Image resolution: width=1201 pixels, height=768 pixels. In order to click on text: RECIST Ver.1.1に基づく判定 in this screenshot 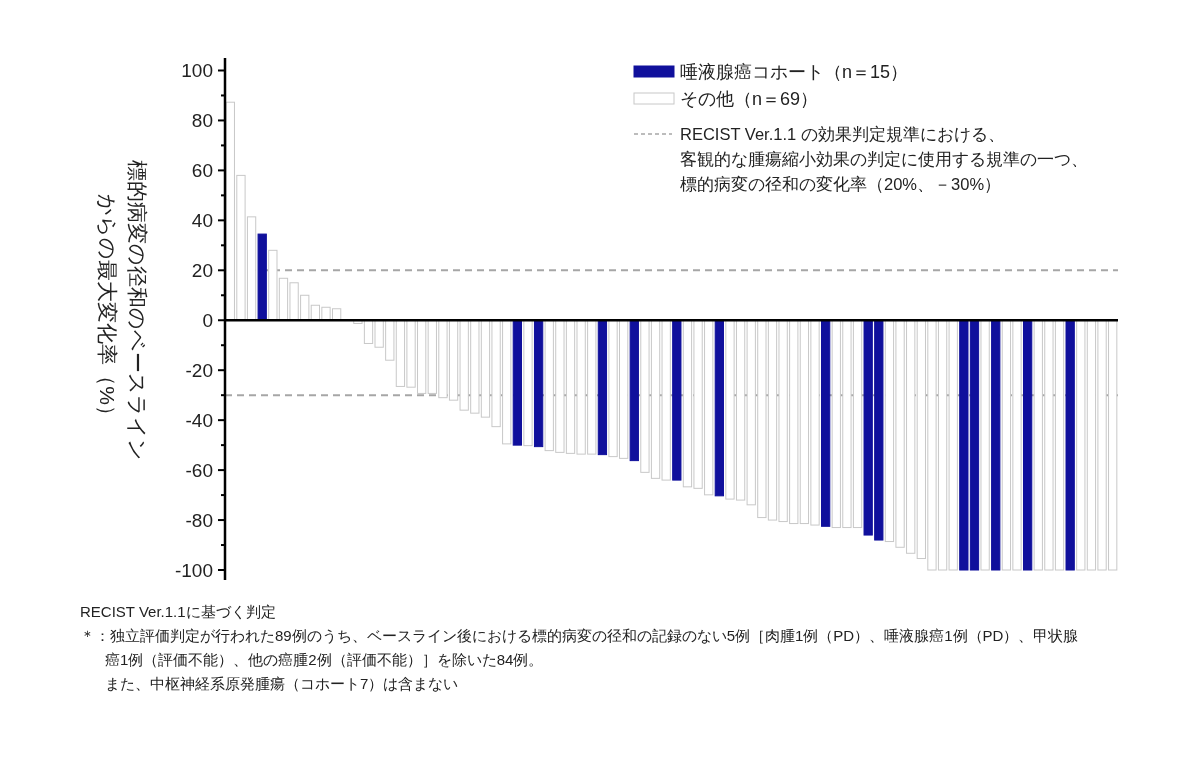, I will do `click(178, 612)`.